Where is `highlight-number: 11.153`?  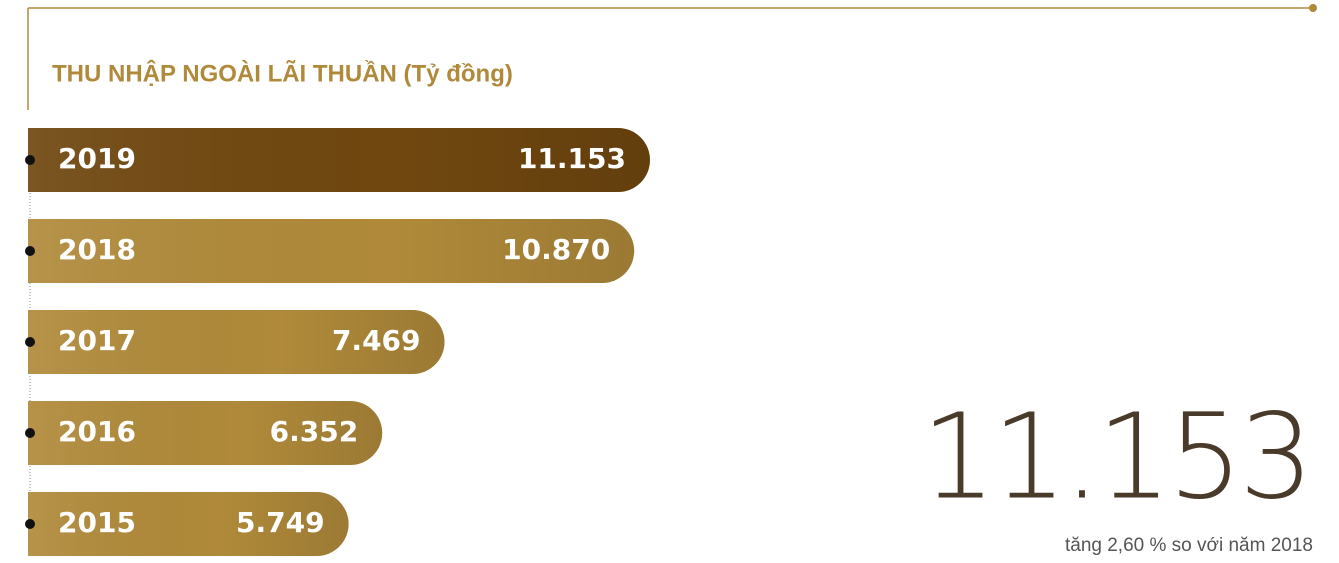 highlight-number: 11.153 is located at coordinates (1115, 456).